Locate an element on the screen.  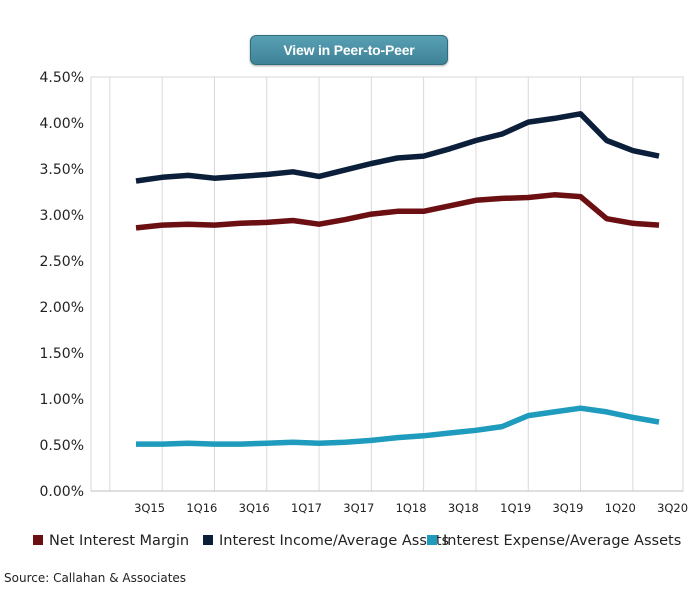
x-tick-label: 3Q18 is located at coordinates (463, 508).